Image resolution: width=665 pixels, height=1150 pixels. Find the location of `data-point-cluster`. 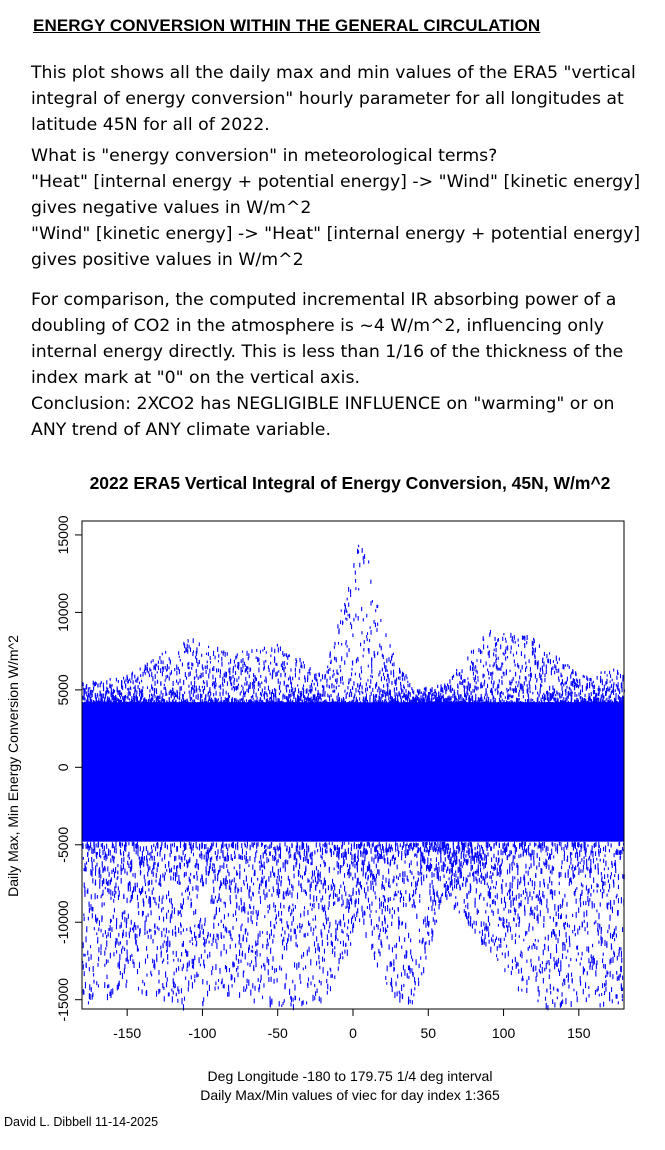

data-point-cluster is located at coordinates (353, 772).